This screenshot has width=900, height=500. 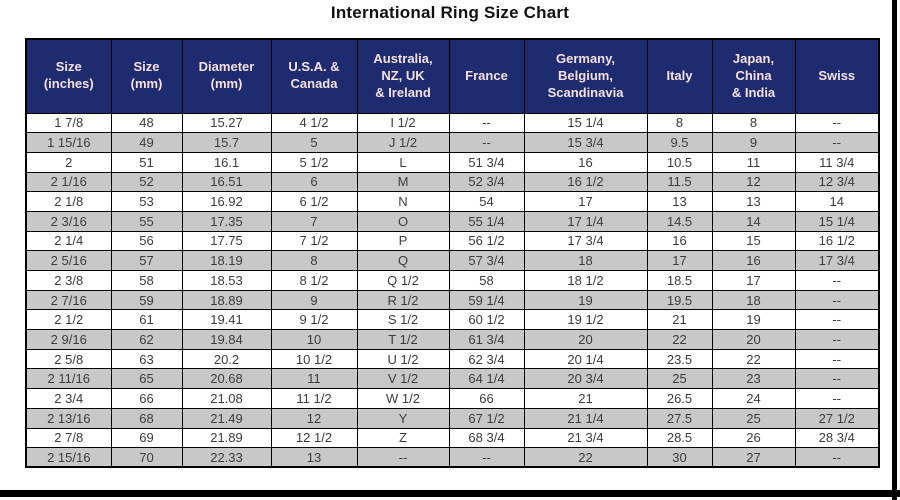 I want to click on table-cell: O, so click(x=403, y=221).